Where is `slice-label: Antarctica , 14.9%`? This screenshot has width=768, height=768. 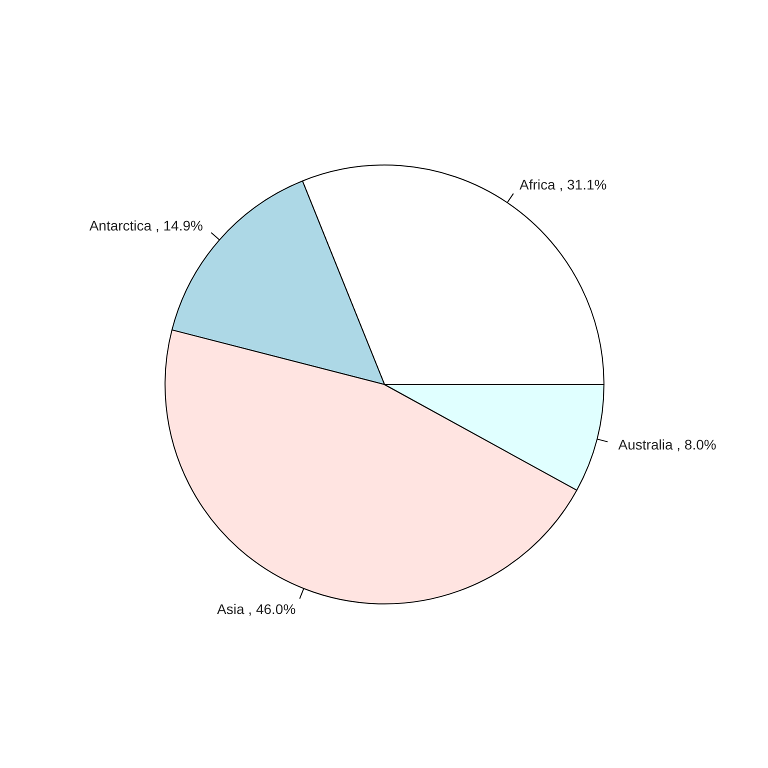
slice-label: Antarctica , 14.9% is located at coordinates (146, 225).